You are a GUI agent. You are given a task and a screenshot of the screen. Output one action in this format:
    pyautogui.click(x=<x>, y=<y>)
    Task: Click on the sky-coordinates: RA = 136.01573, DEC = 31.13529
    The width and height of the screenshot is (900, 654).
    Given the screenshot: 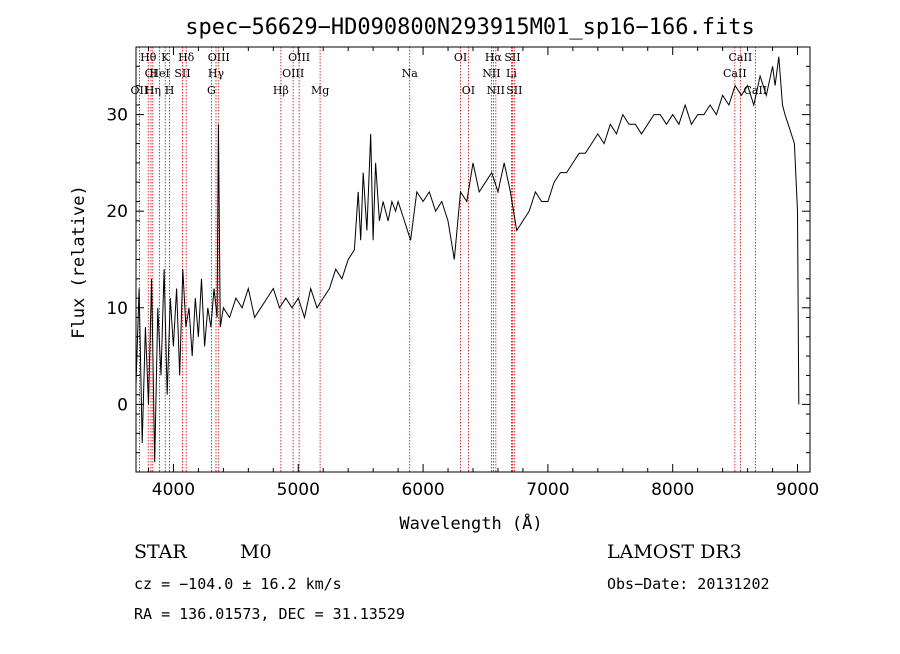 What is the action you would take?
    pyautogui.click(x=269, y=614)
    